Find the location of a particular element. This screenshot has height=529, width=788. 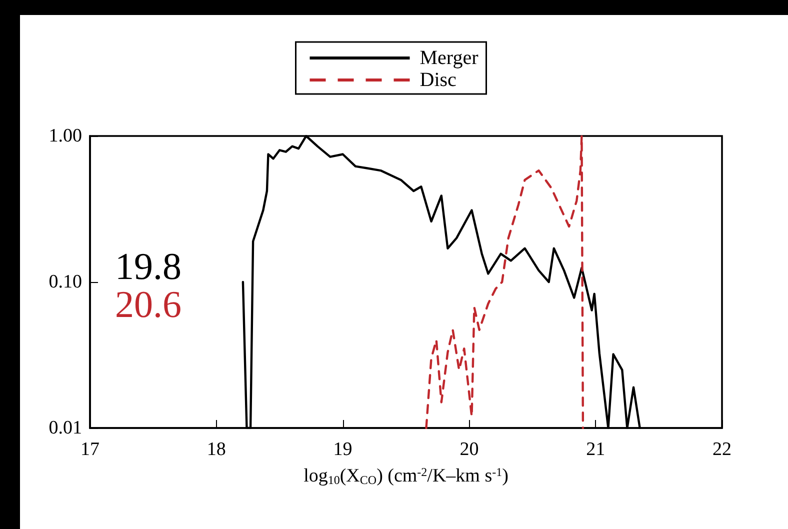

x-tick-label: 22 is located at coordinates (722, 449).